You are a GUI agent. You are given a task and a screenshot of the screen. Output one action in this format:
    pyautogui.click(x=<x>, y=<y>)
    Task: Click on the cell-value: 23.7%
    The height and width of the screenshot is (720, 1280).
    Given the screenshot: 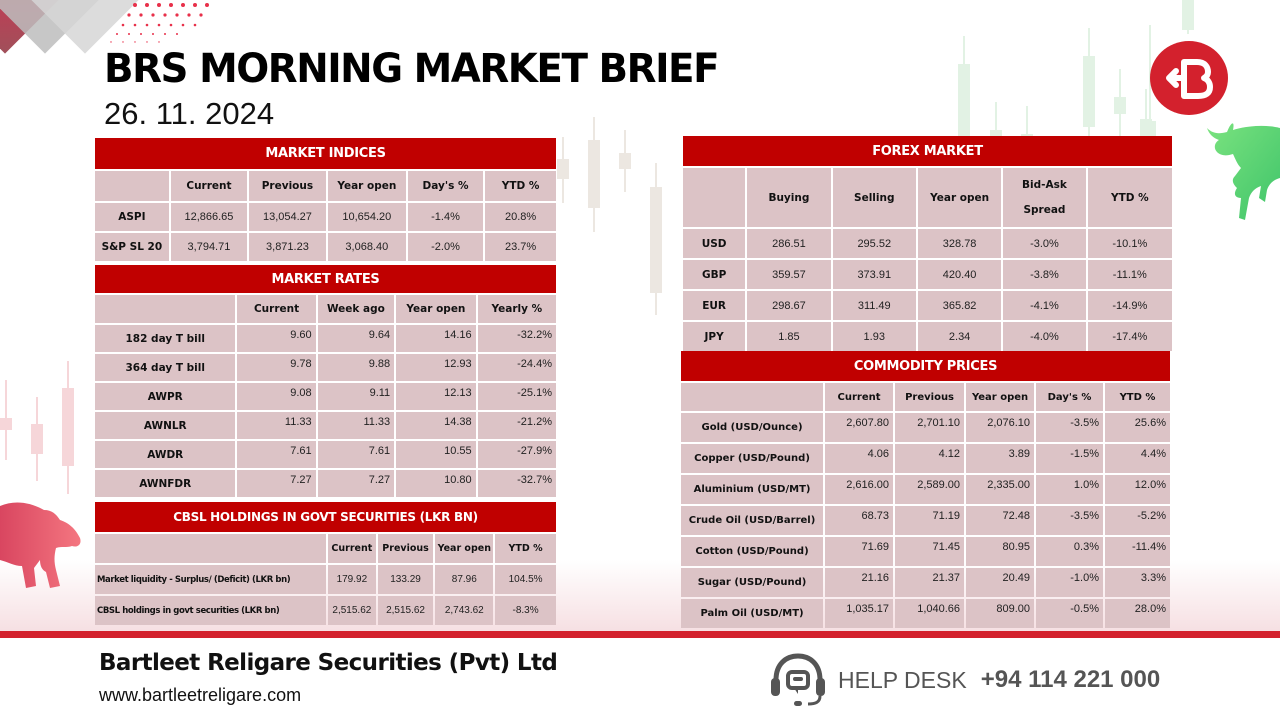 What is the action you would take?
    pyautogui.click(x=520, y=247)
    